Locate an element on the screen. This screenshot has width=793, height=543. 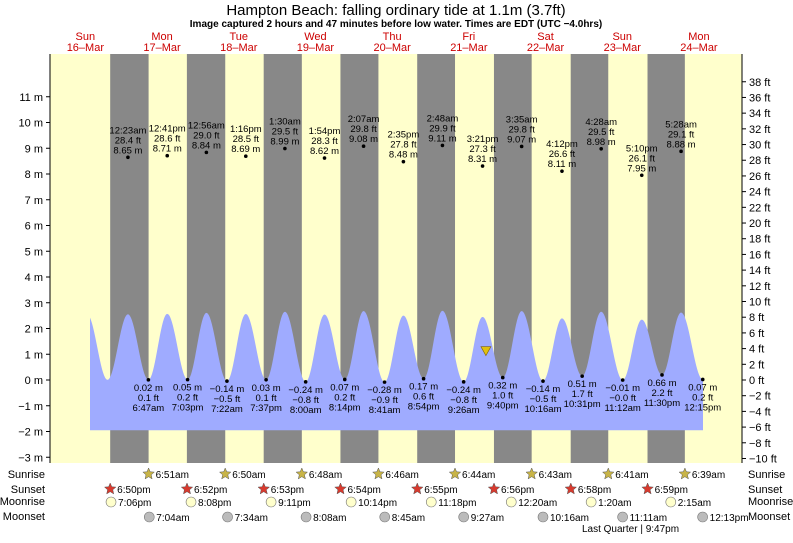
low-tide-time: 9:40pm is located at coordinates (503, 406).